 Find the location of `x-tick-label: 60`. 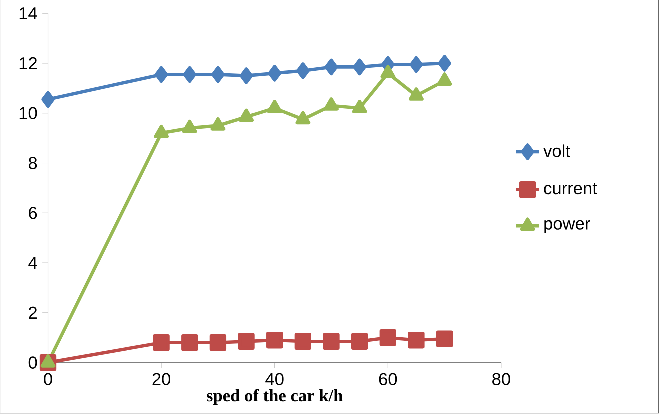

x-tick-label: 60 is located at coordinates (388, 379).